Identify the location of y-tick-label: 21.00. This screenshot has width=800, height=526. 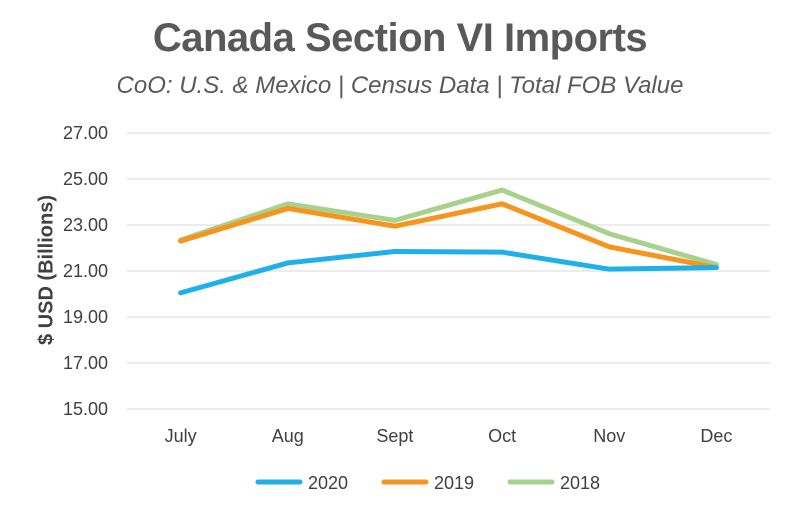
(85, 271).